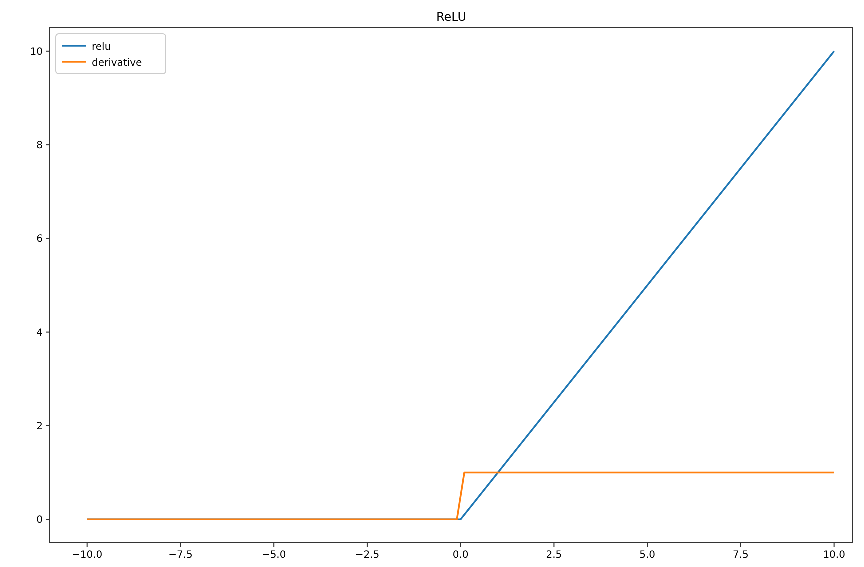  I want to click on legend-label: derivative, so click(117, 63).